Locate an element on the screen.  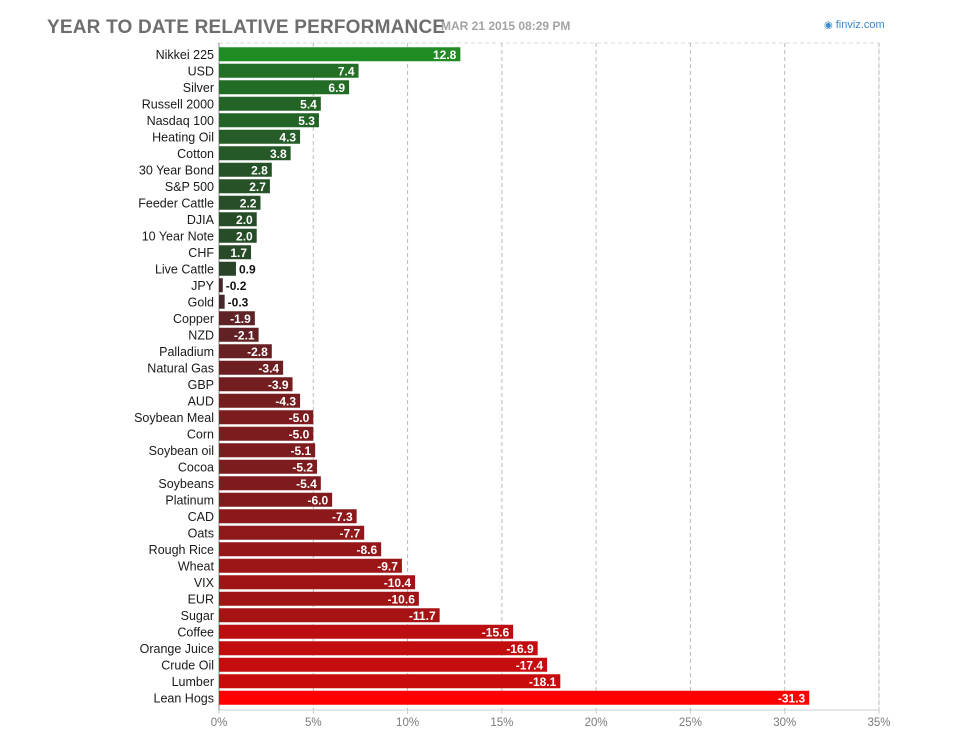
category-label: Live Cattle is located at coordinates (184, 269).